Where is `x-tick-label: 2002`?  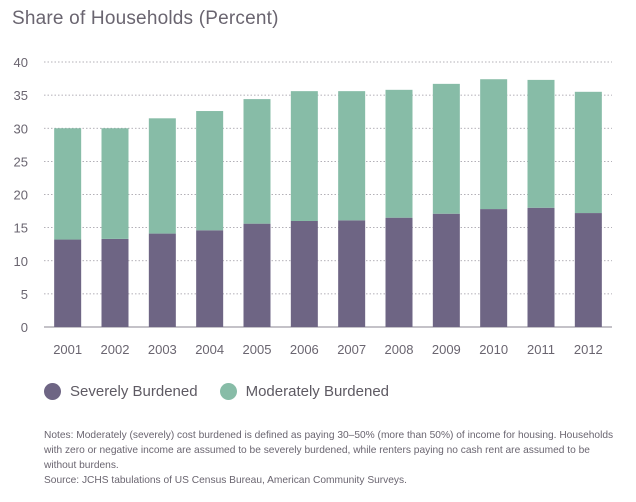 x-tick-label: 2002 is located at coordinates (115, 349).